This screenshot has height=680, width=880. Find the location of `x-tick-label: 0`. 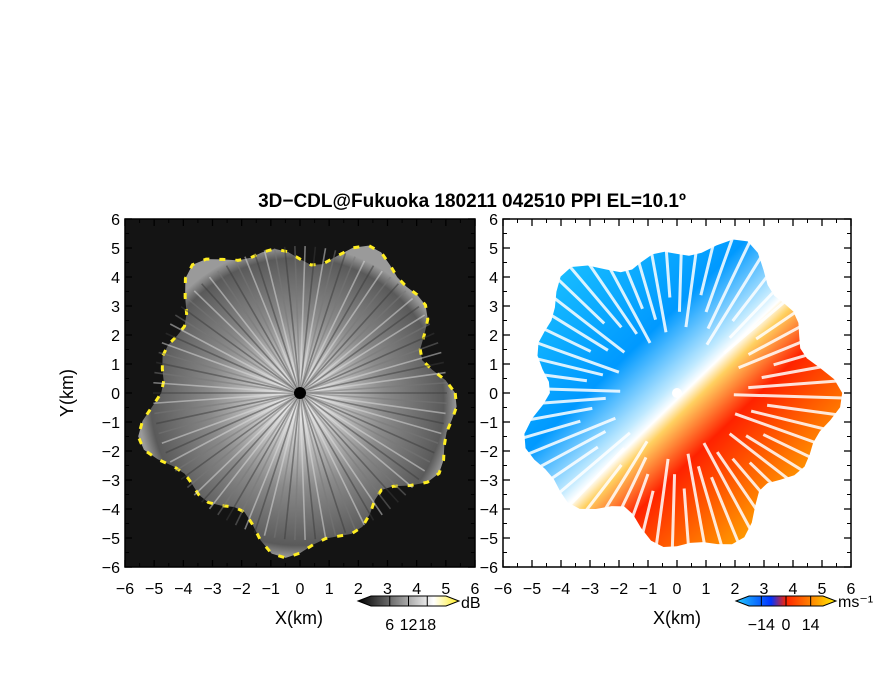

x-tick-label: 0 is located at coordinates (677, 589).